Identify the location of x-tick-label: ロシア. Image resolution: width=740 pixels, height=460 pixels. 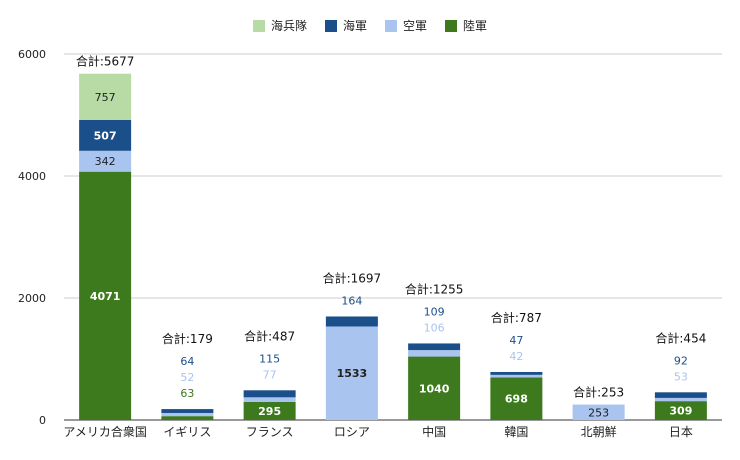
(352, 432).